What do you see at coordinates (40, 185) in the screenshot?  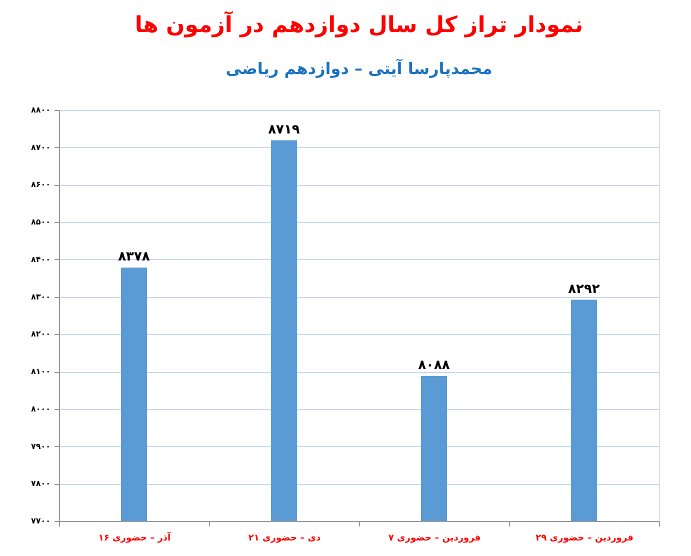 I see `y-tick-label: ۸۶۰۰` at bounding box center [40, 185].